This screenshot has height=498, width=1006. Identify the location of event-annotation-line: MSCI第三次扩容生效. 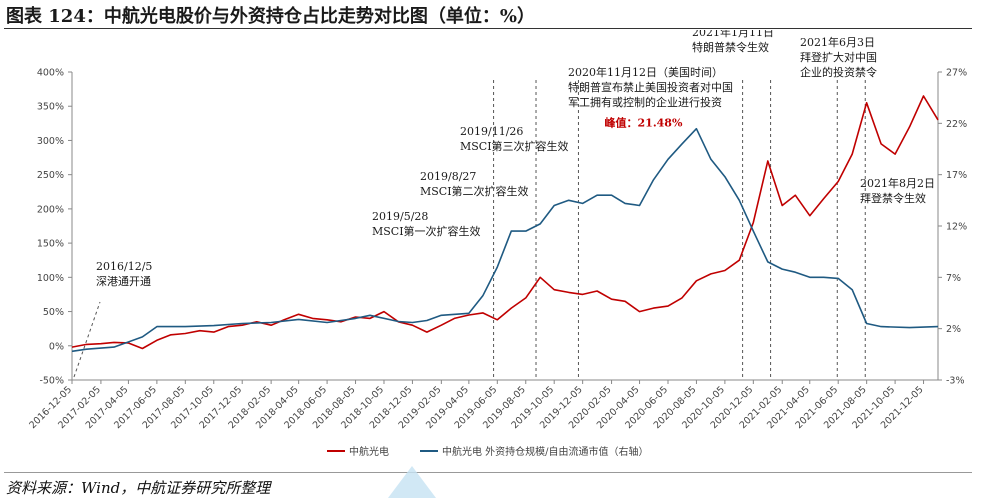
(514, 146).